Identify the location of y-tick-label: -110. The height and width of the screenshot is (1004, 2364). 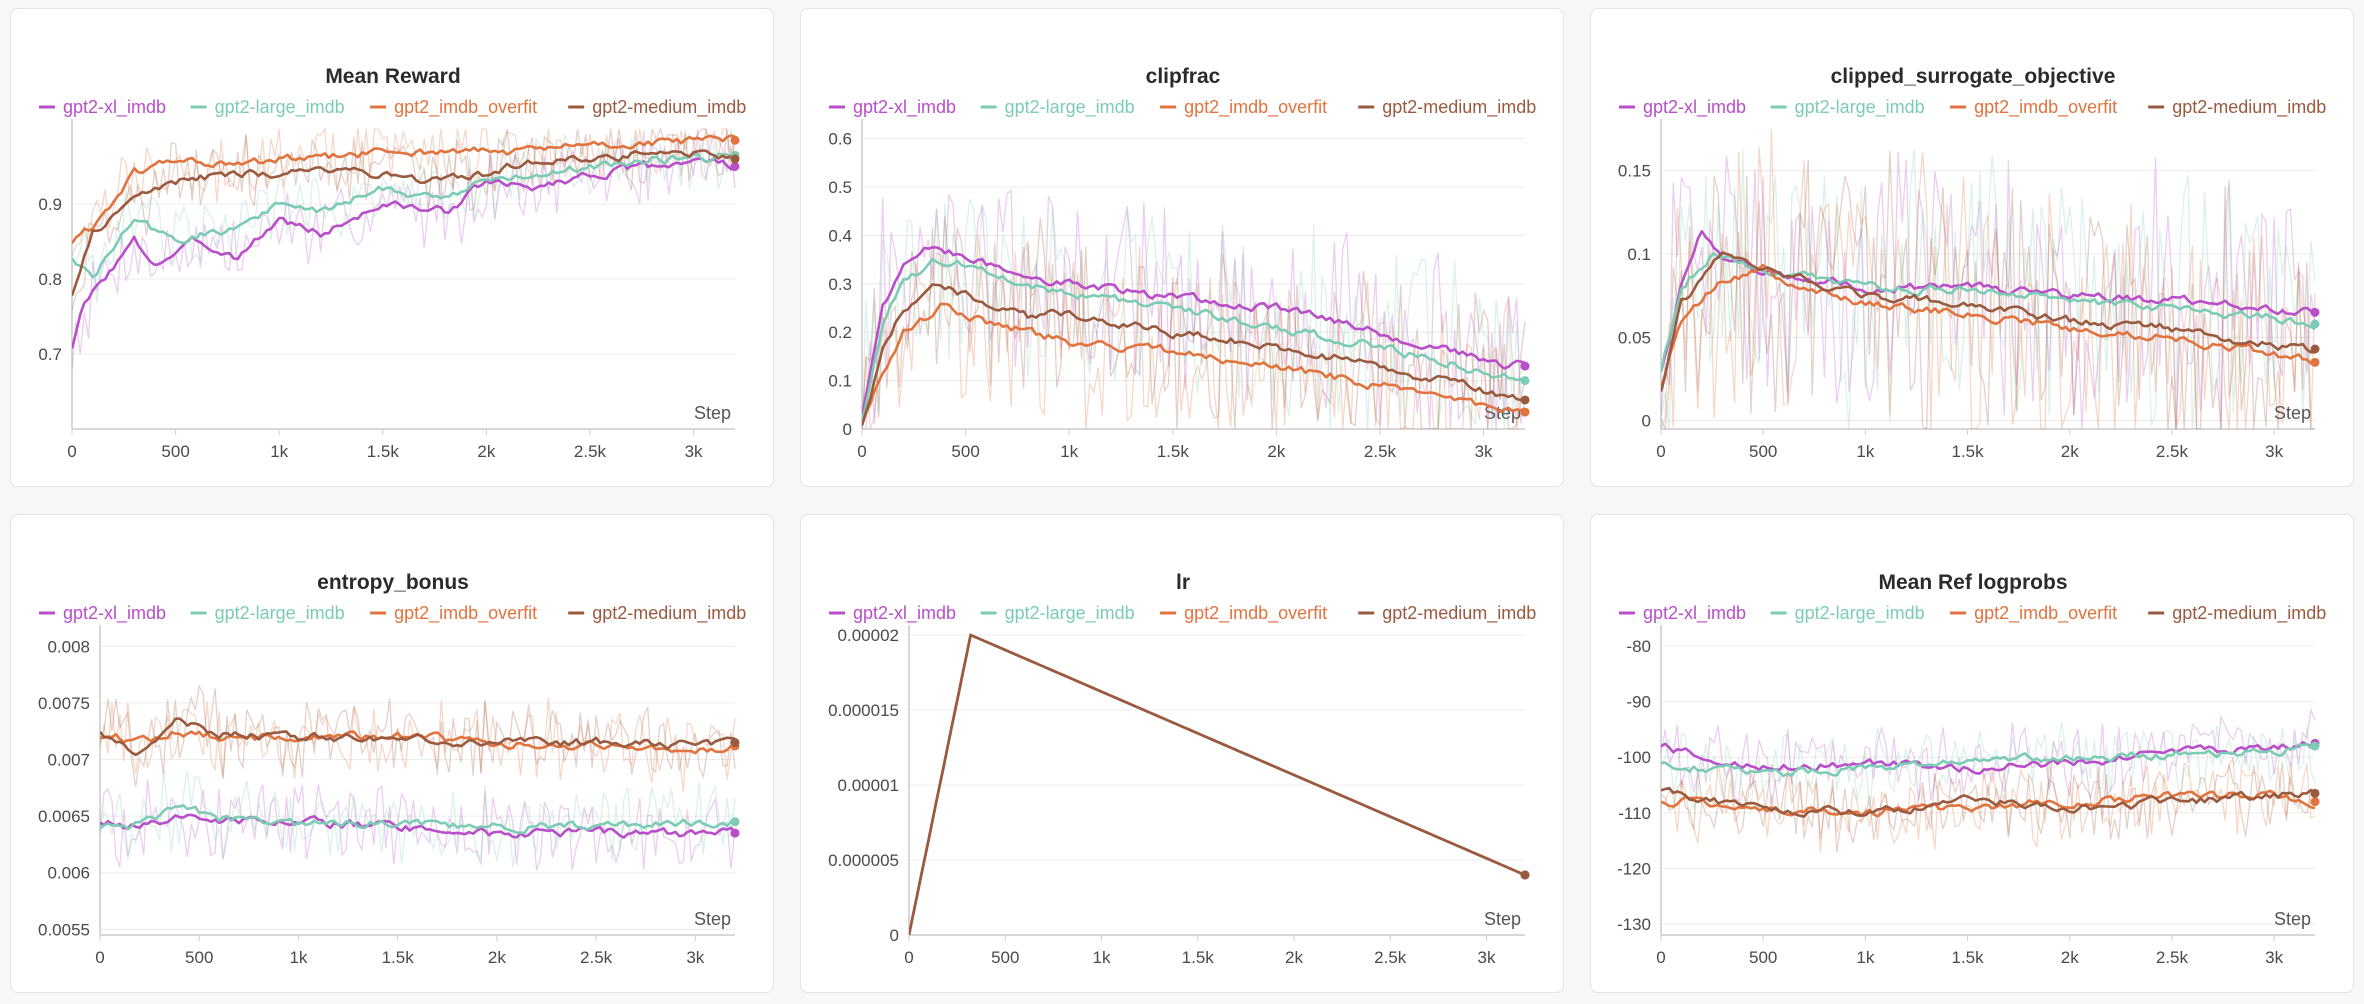
(1634, 813).